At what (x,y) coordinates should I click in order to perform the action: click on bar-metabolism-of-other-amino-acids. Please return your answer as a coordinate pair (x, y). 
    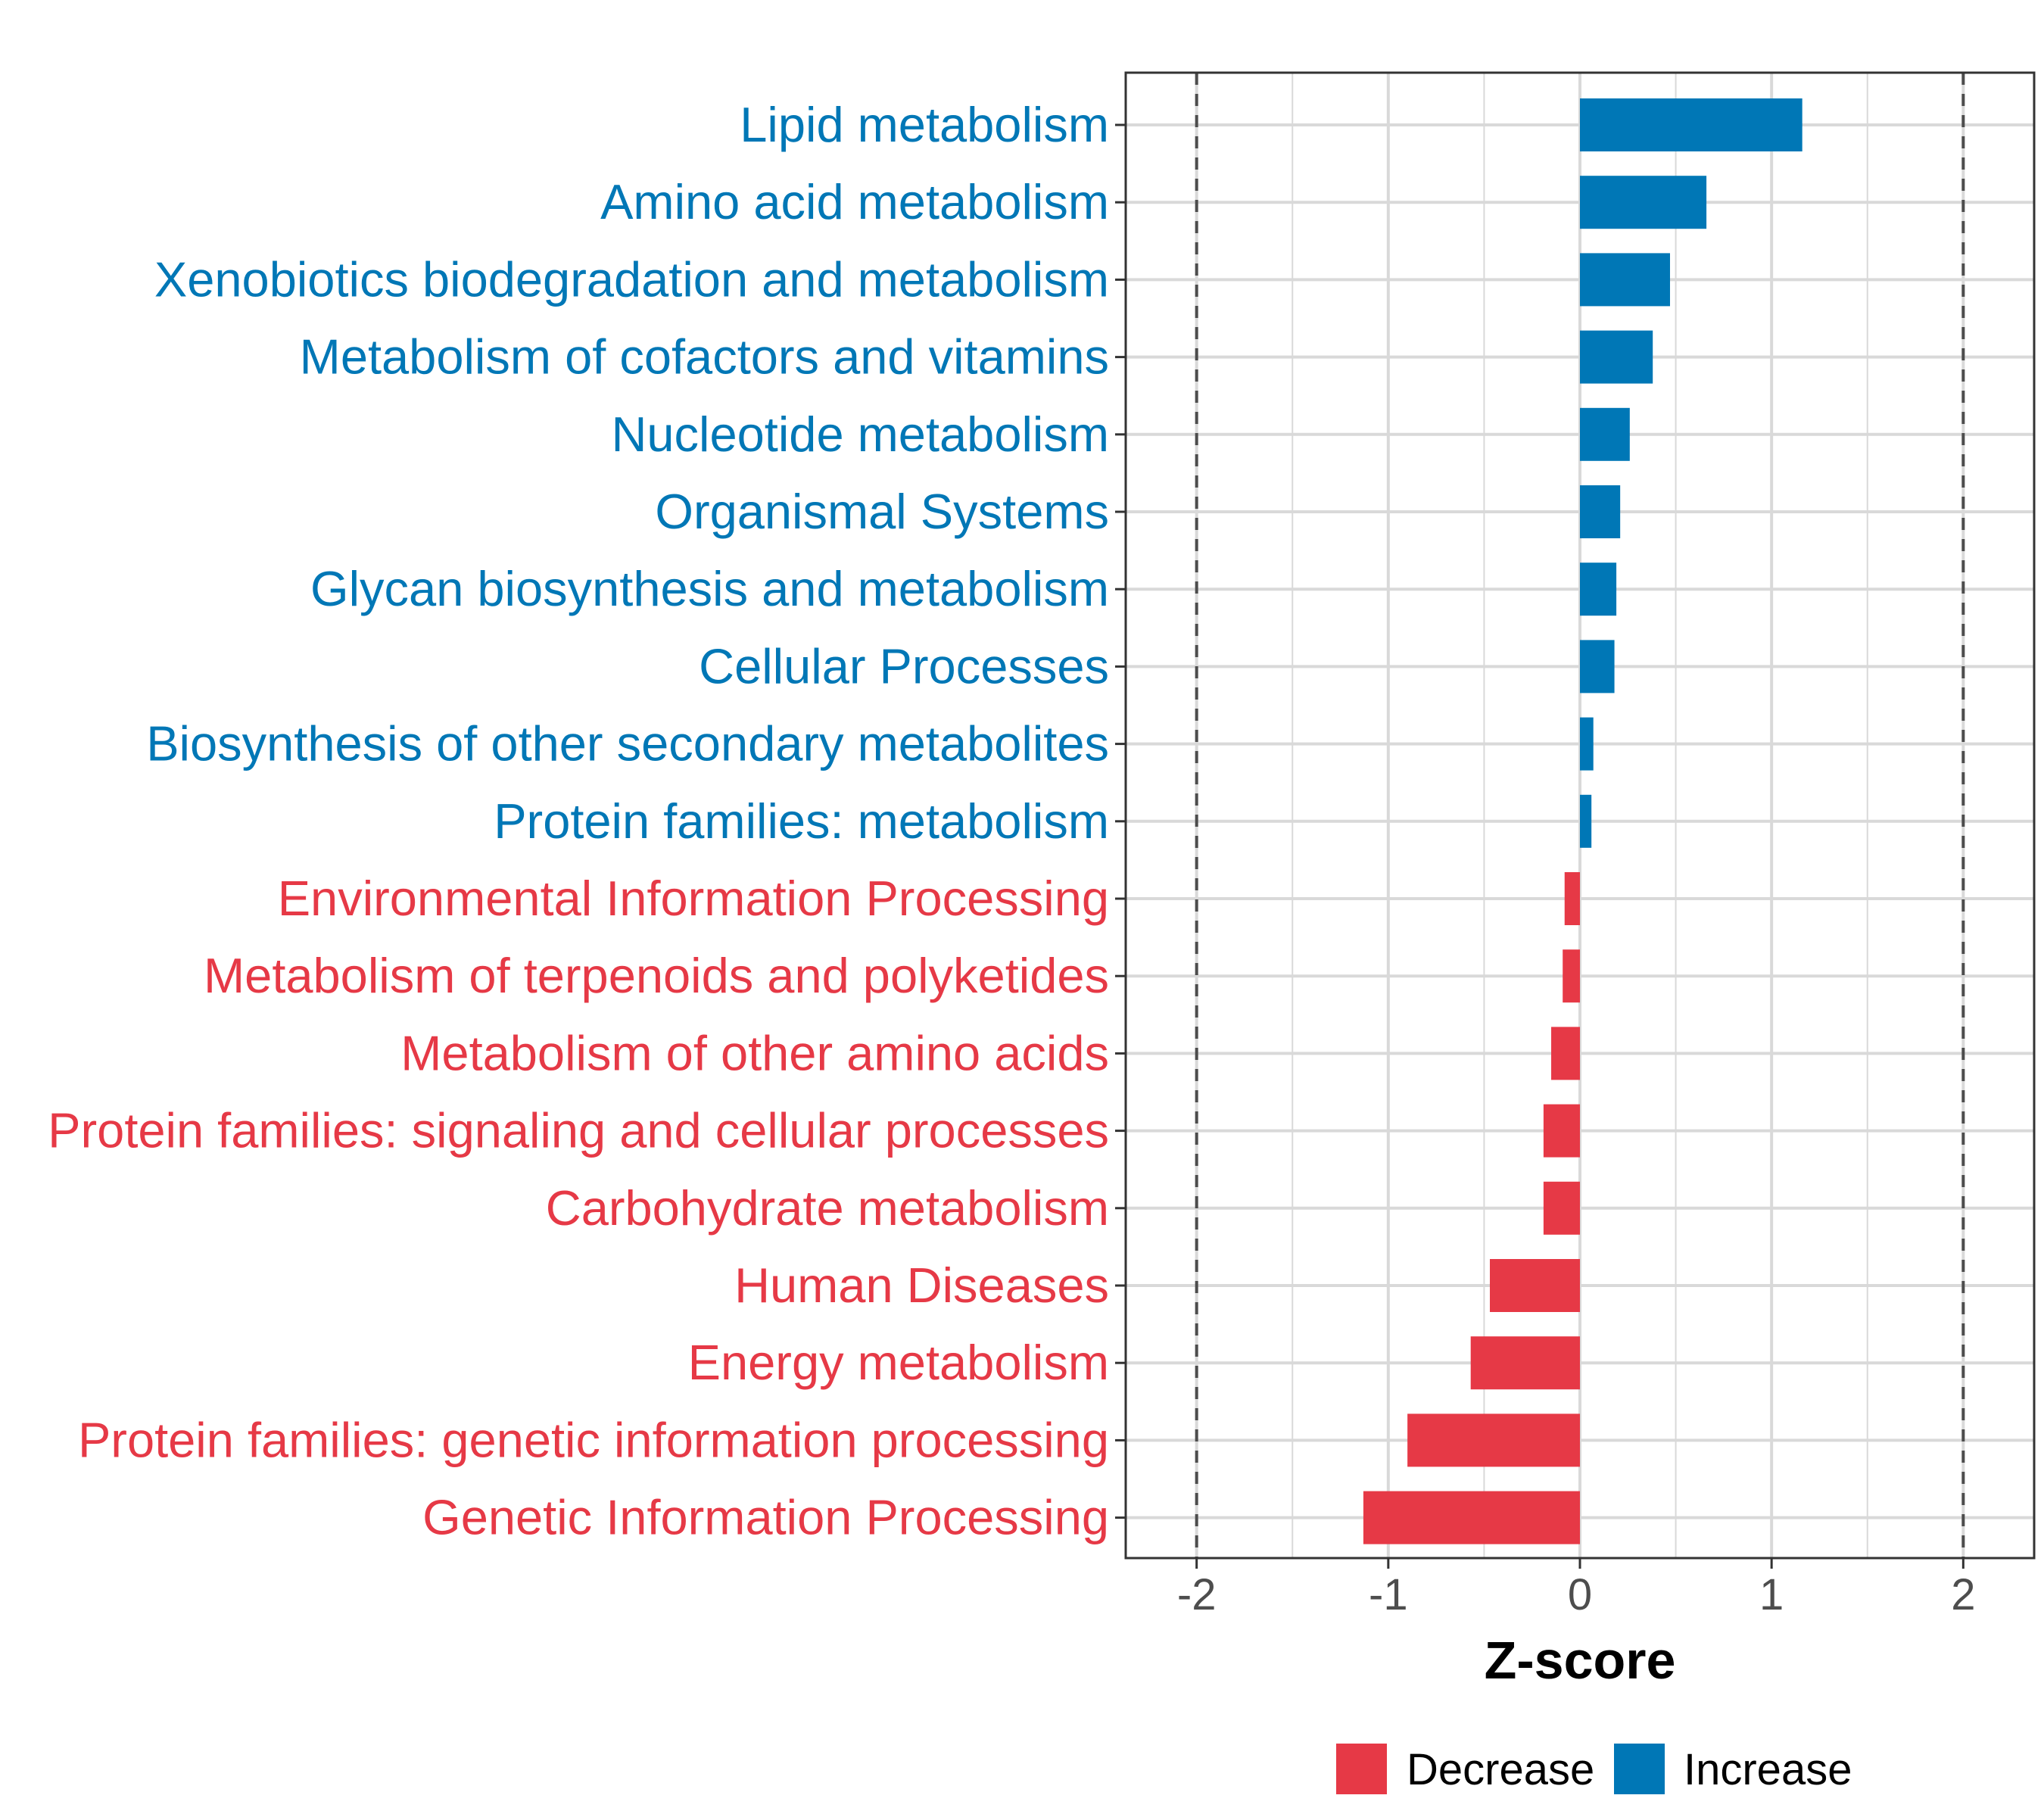
    Looking at the image, I should click on (1566, 1053).